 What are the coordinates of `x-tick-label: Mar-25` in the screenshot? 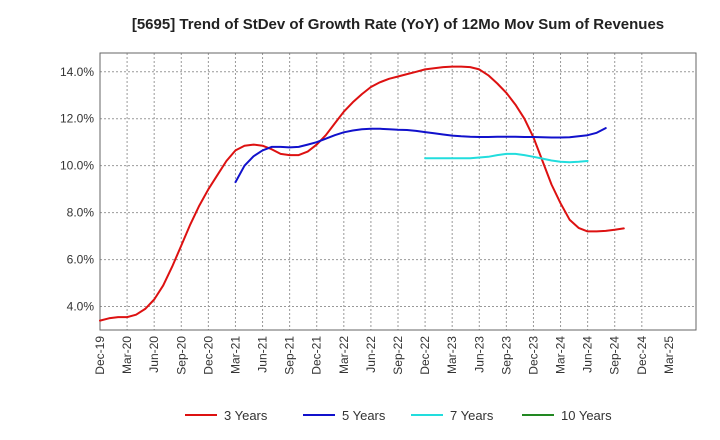 It's located at (669, 355).